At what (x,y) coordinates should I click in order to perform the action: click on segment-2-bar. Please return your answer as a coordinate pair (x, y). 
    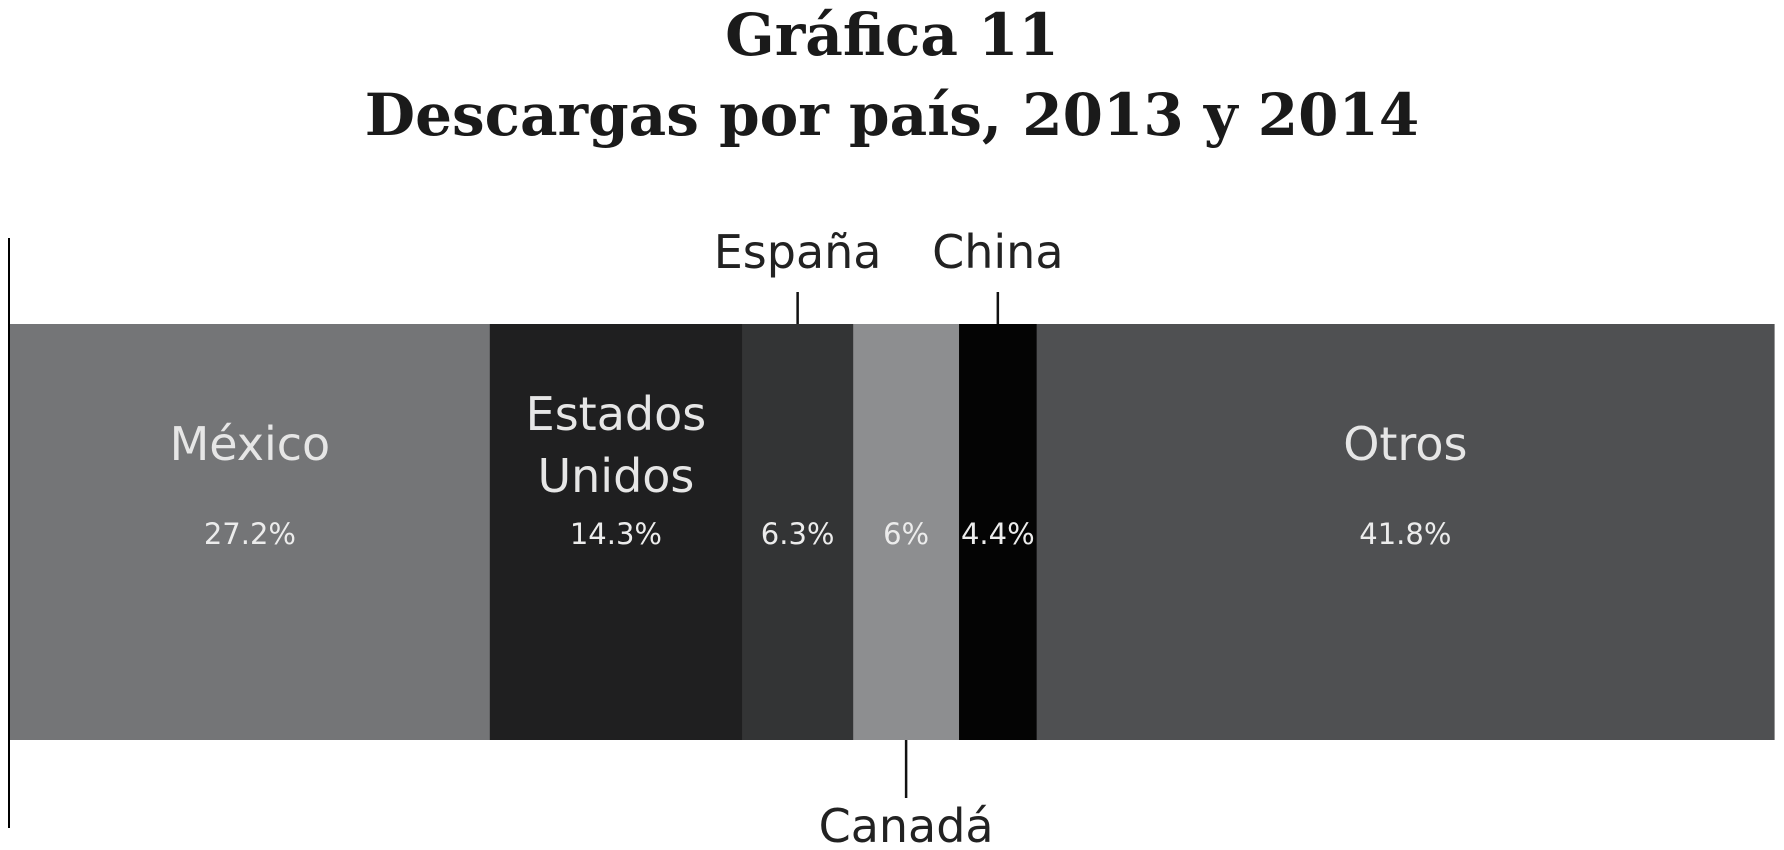
    Looking at the image, I should click on (798, 532).